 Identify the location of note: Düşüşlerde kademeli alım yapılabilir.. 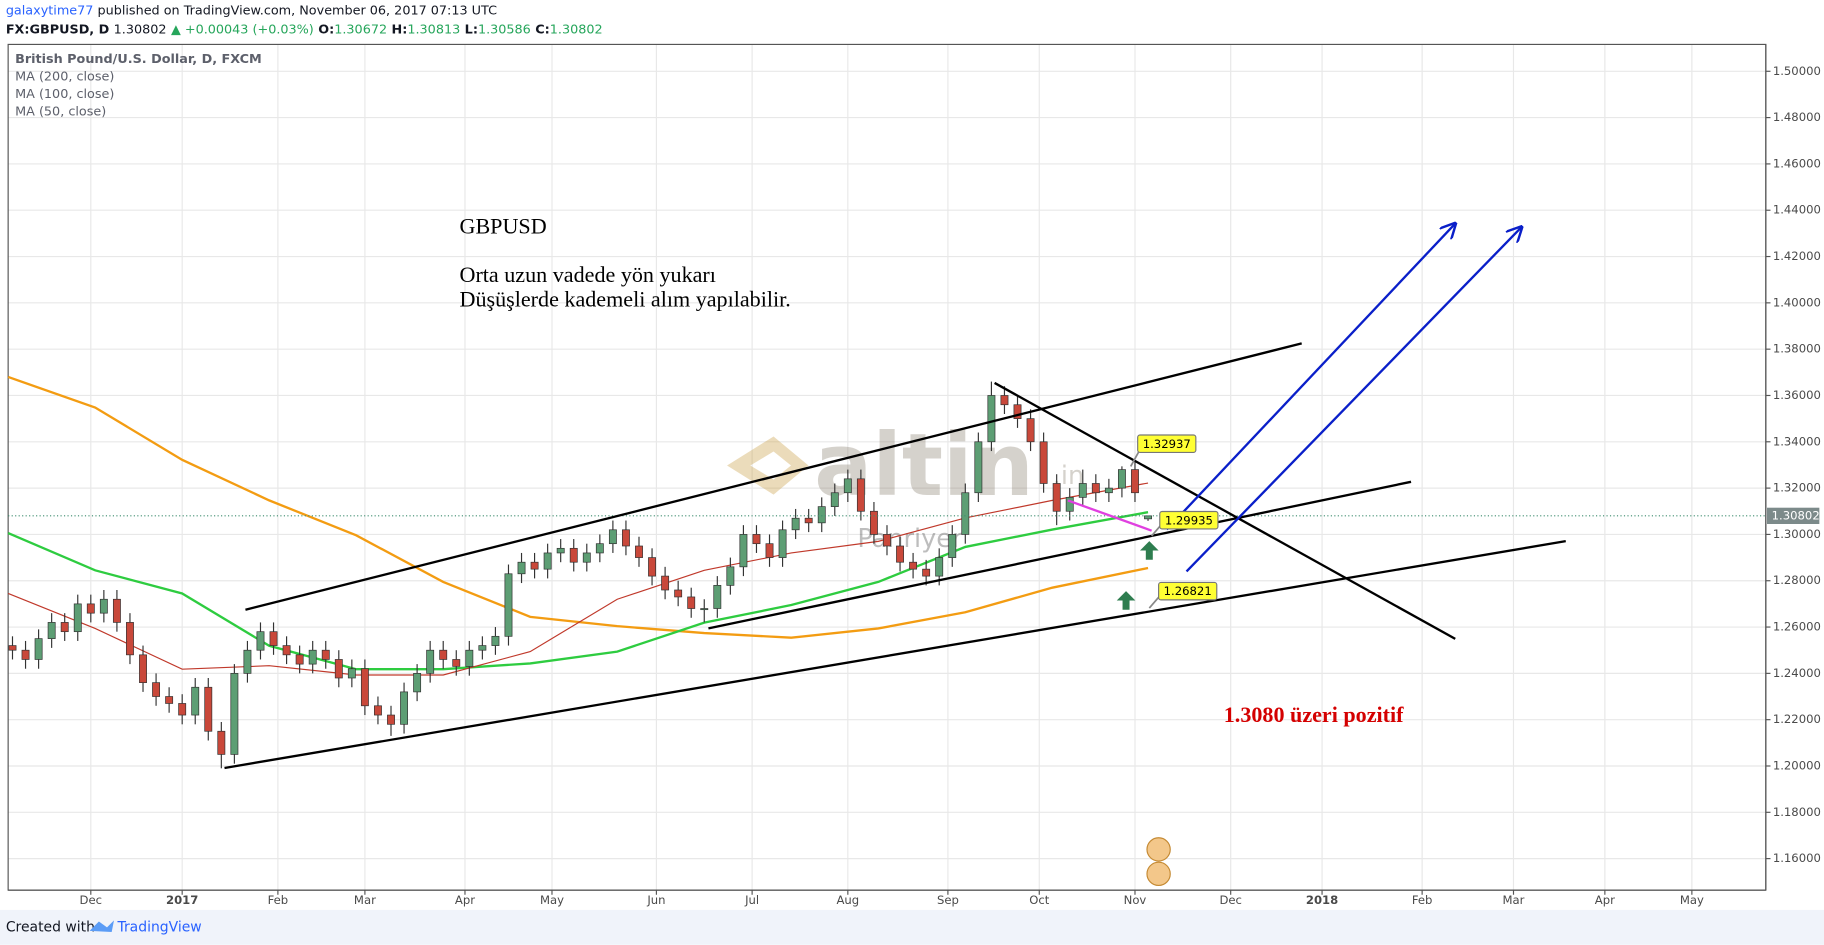
(624, 299).